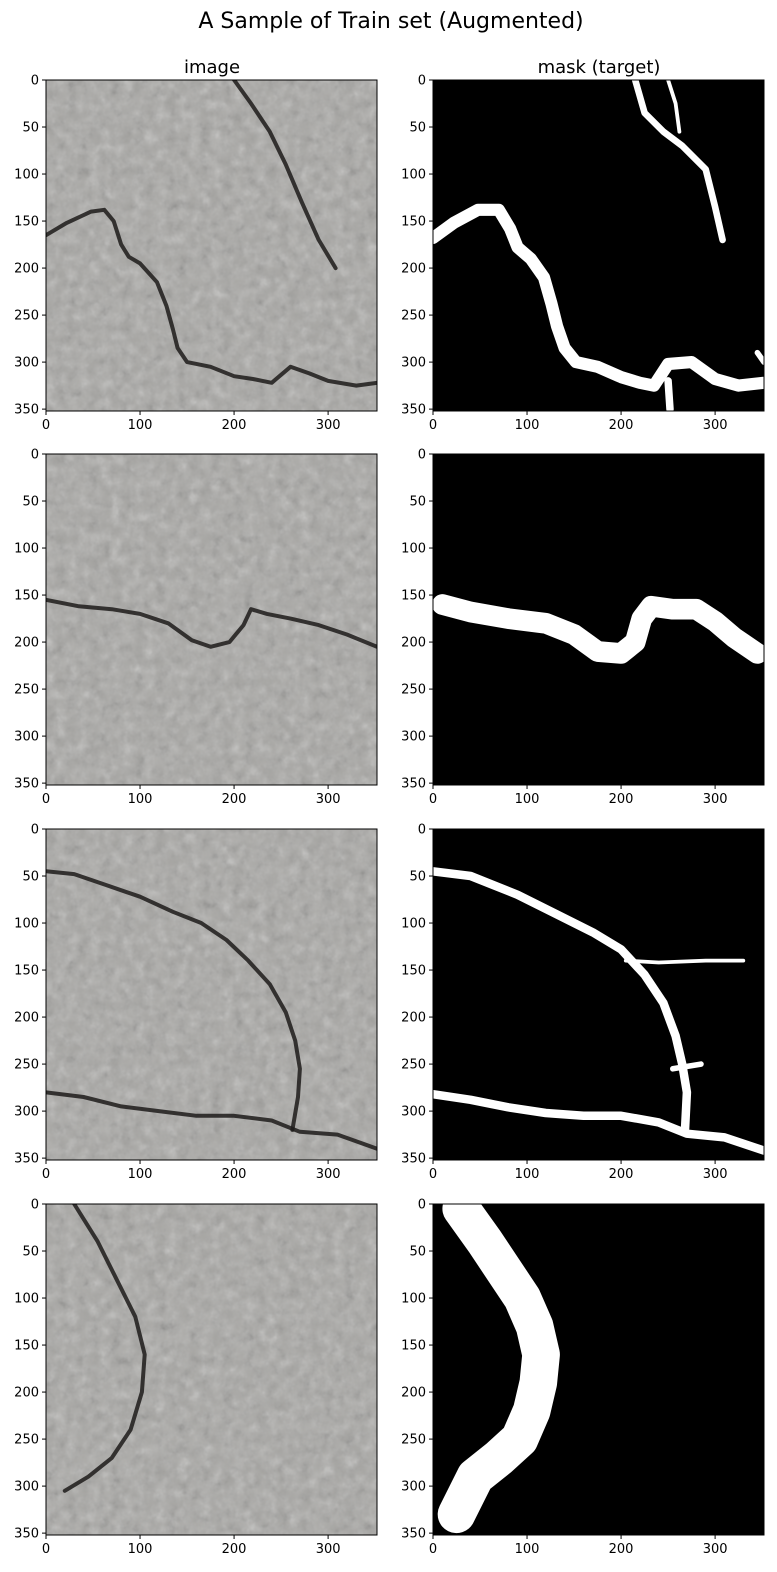 This screenshot has height=1572, width=777. I want to click on column-title-mask: mask (target), so click(599, 67).